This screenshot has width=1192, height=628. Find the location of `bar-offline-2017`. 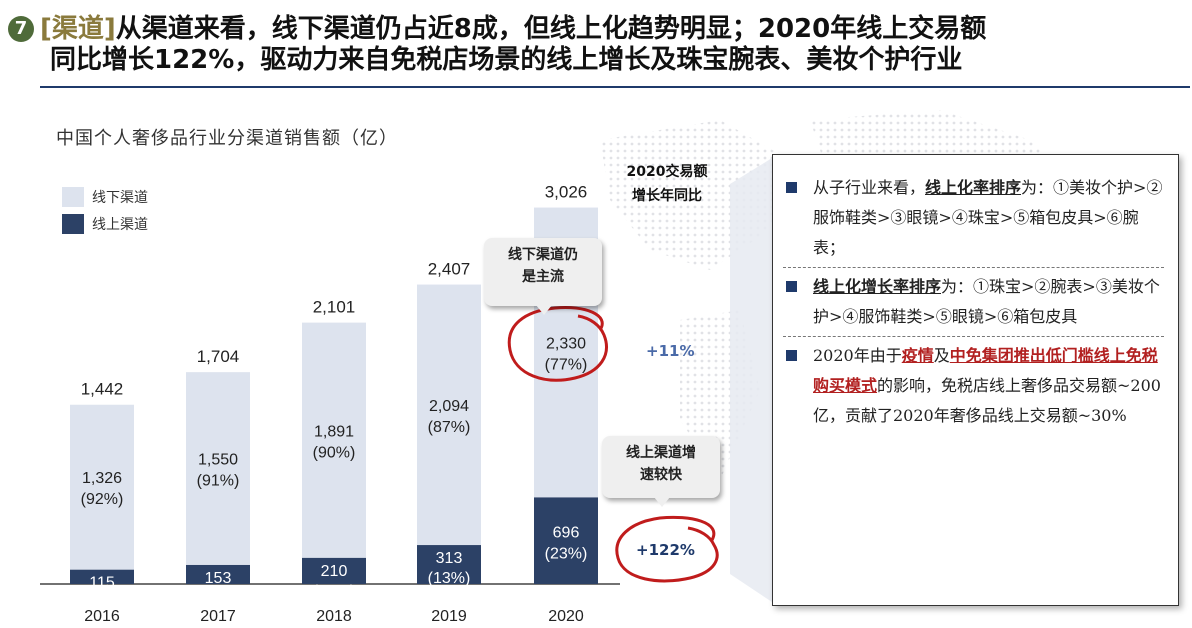

bar-offline-2017 is located at coordinates (218, 468).